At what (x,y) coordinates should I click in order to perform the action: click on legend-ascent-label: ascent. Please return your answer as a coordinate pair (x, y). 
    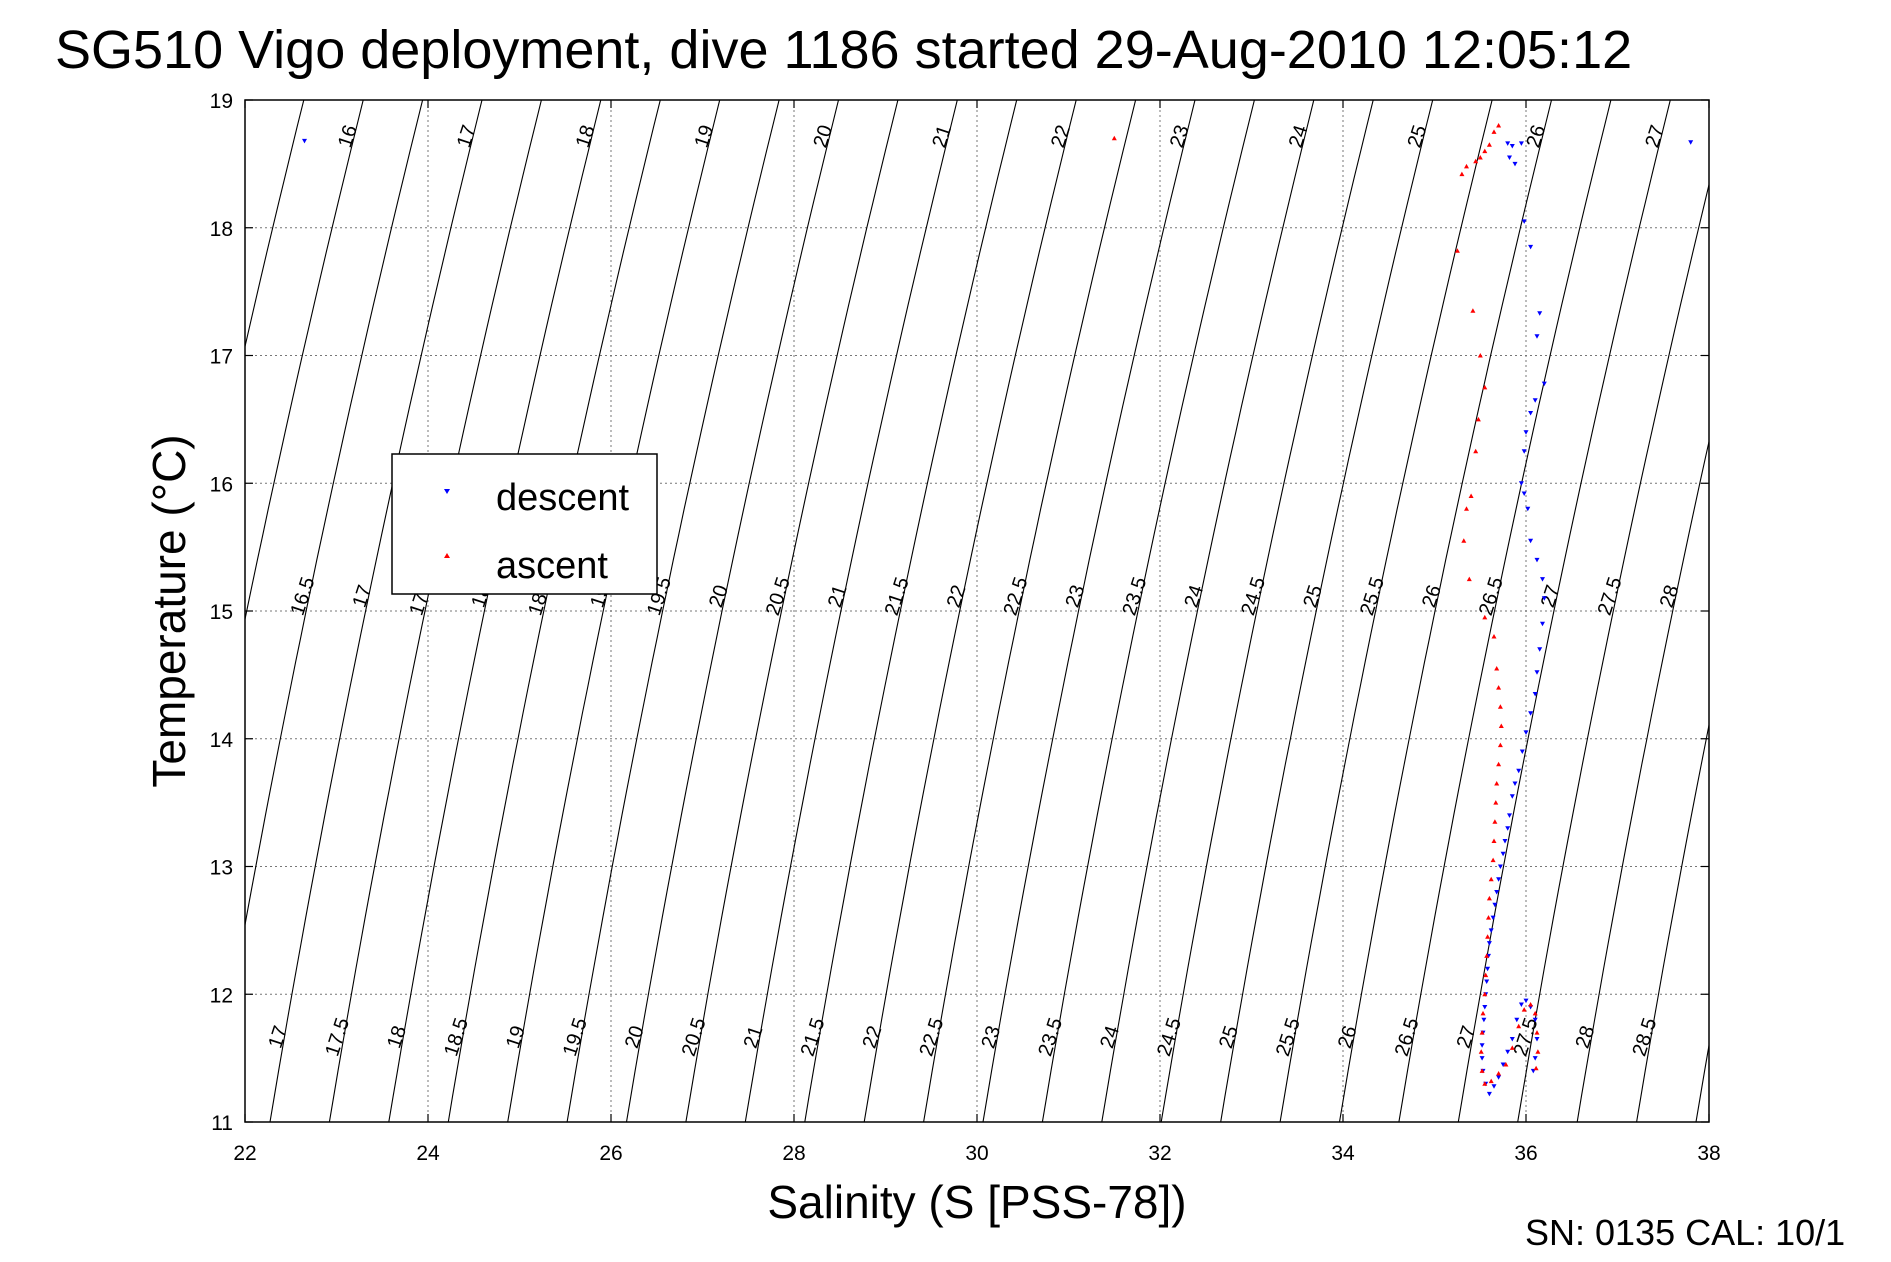
    Looking at the image, I should click on (552, 566).